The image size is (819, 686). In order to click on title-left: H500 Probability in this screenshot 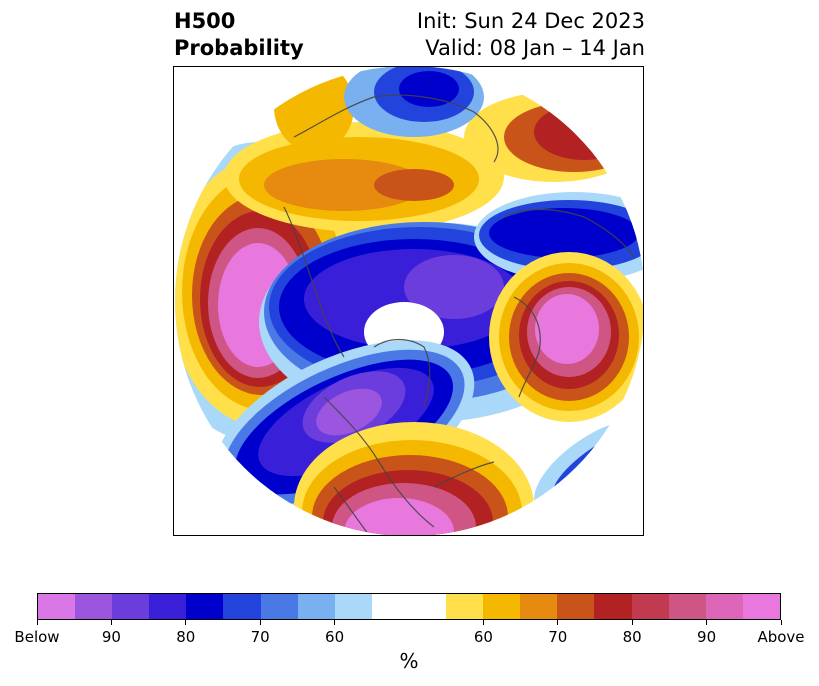, I will do `click(239, 35)`.